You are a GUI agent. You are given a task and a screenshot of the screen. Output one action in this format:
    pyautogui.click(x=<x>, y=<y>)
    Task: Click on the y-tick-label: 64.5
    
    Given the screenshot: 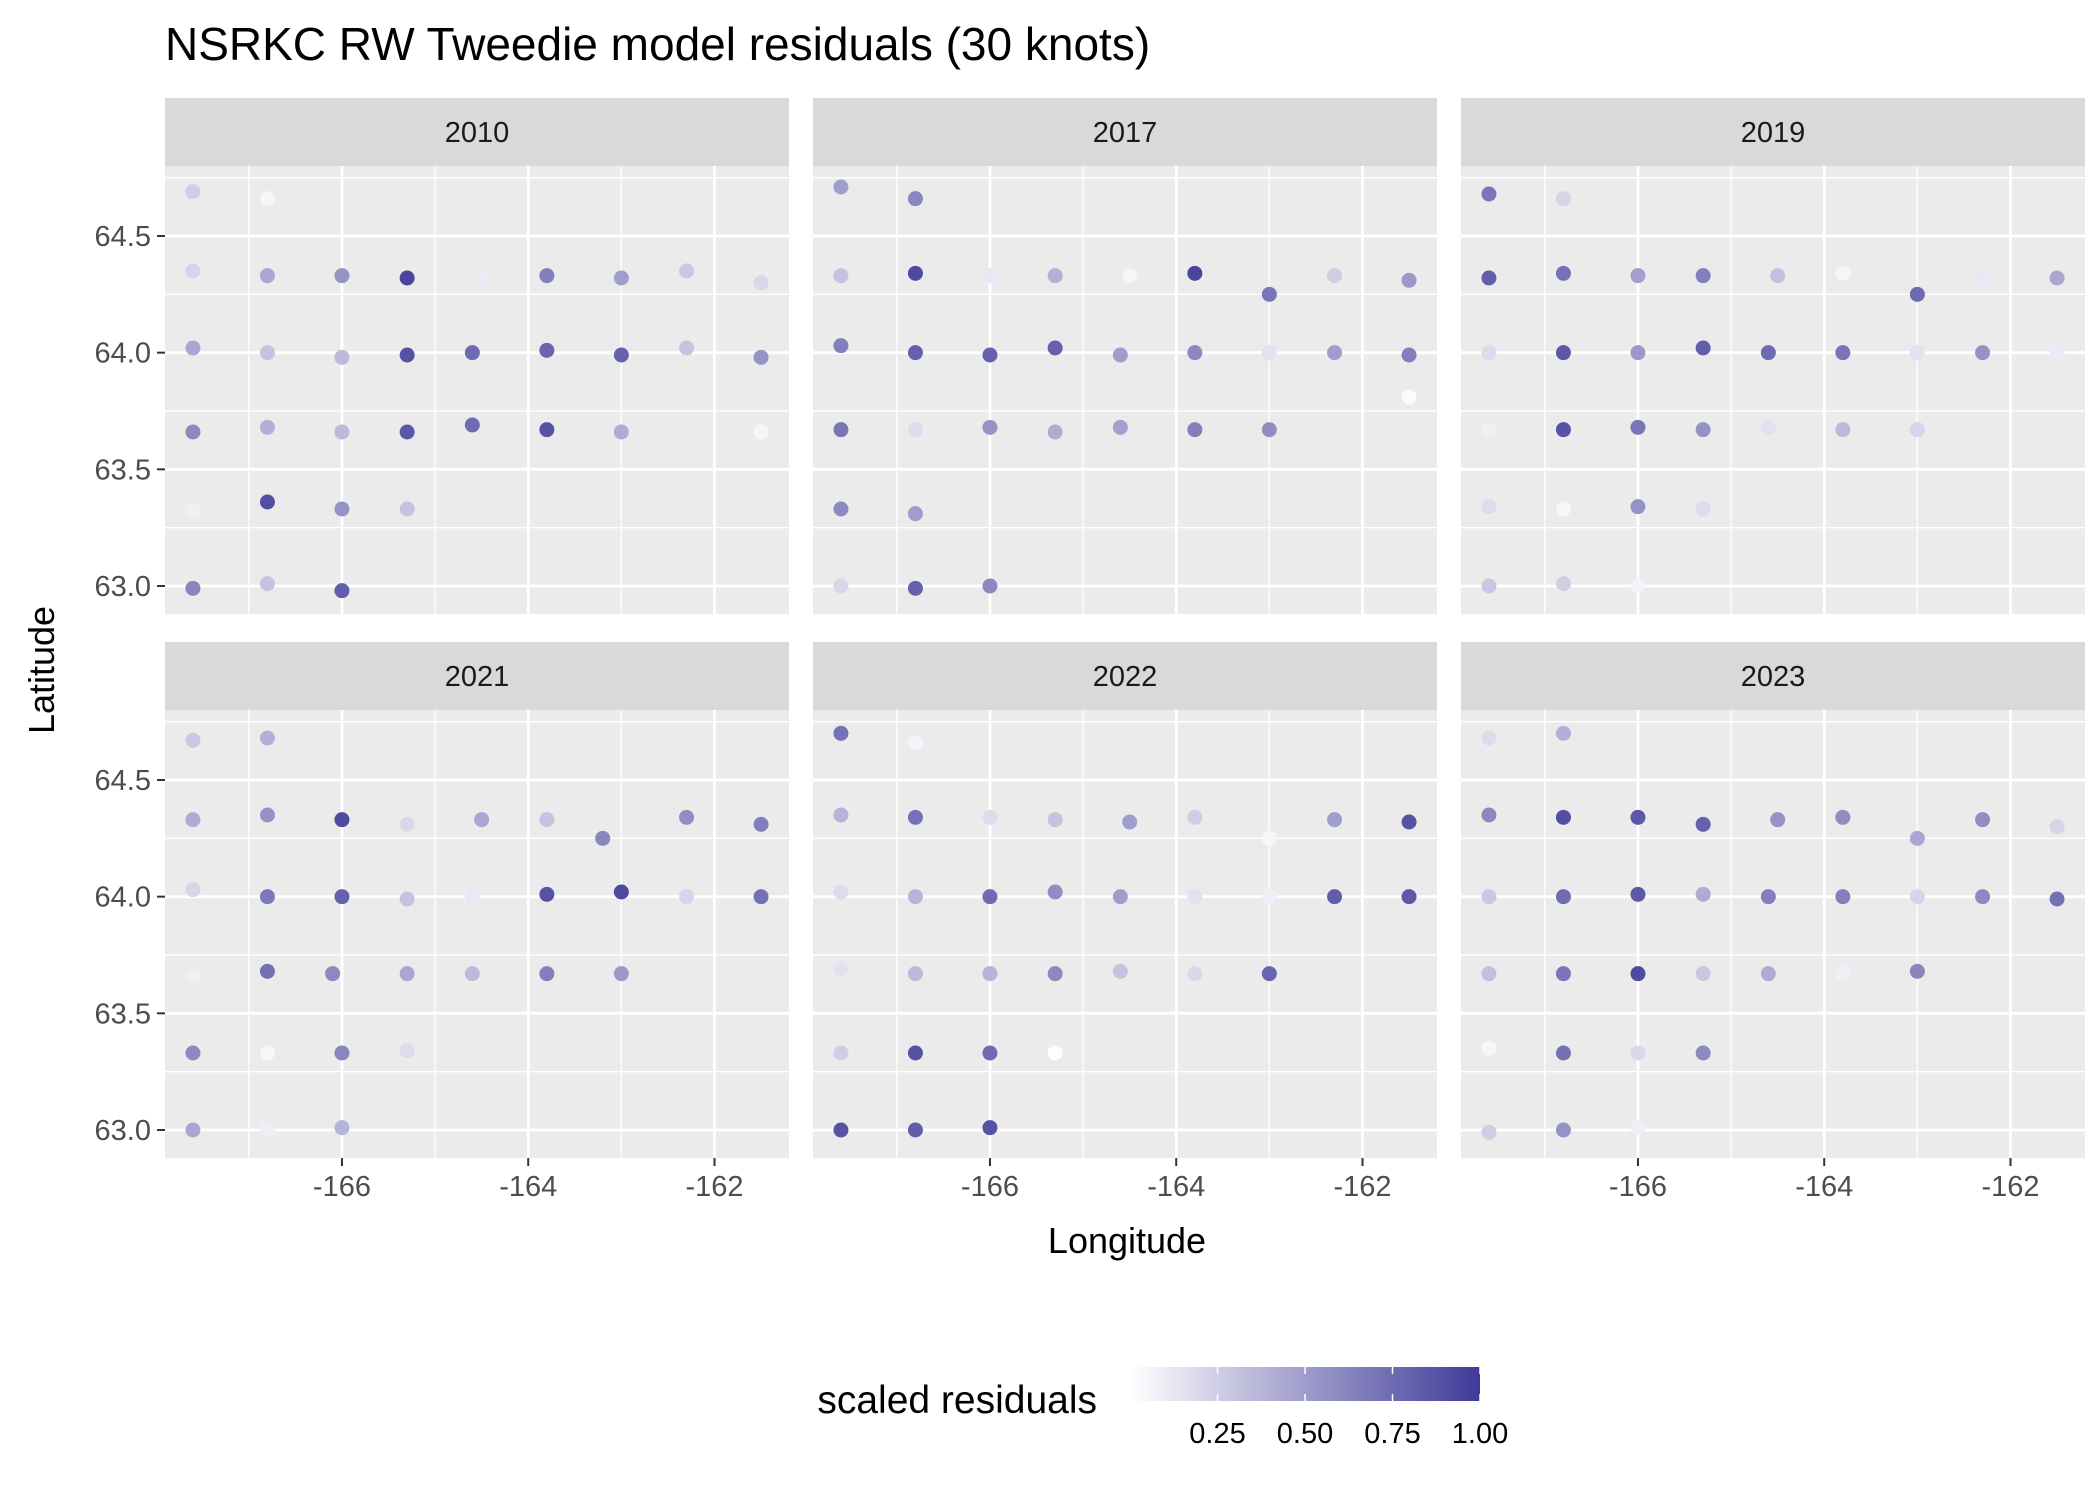 What is the action you would take?
    pyautogui.click(x=123, y=781)
    